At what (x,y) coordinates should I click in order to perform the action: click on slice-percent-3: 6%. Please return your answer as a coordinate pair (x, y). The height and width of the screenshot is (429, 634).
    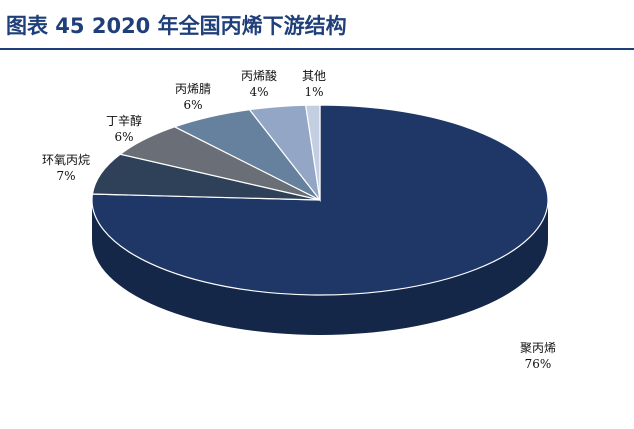
    Looking at the image, I should click on (192, 105).